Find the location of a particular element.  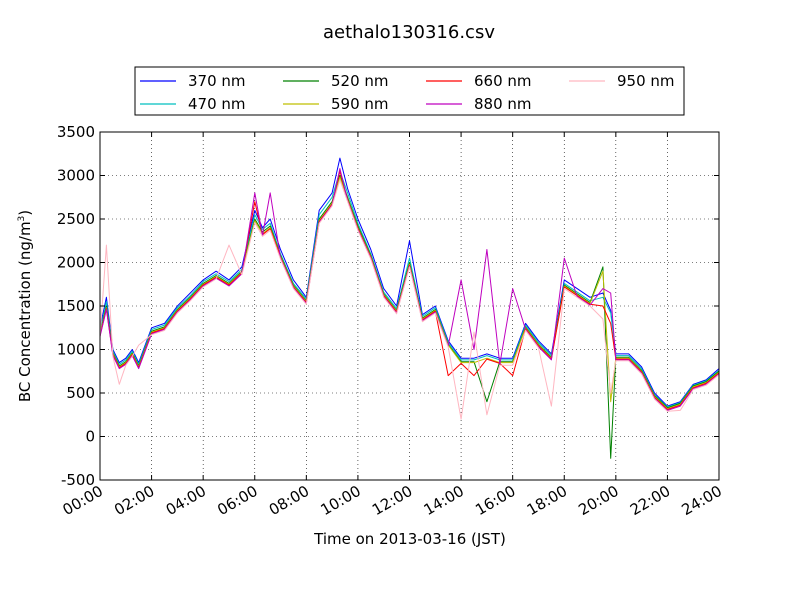

y-tick-label: 3000 is located at coordinates (76, 176).